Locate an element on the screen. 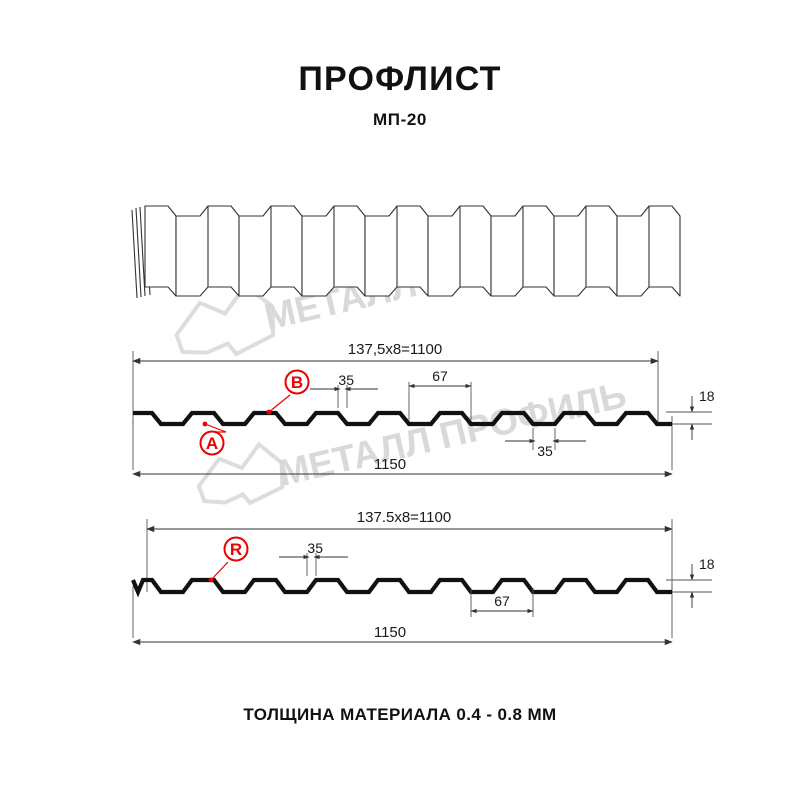  dimension-overall-top-label: 1150 is located at coordinates (390, 464).